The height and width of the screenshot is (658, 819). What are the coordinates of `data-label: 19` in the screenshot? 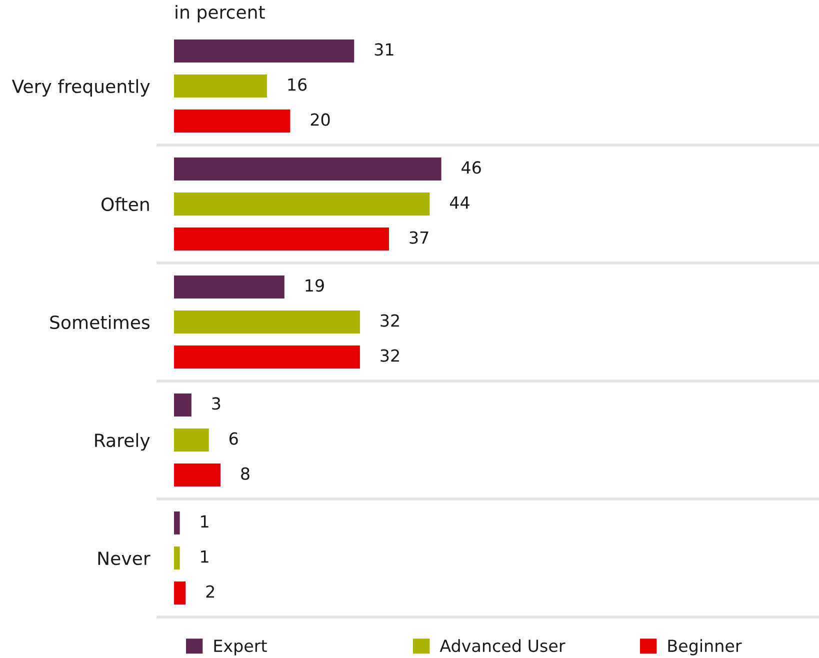 It's located at (315, 285).